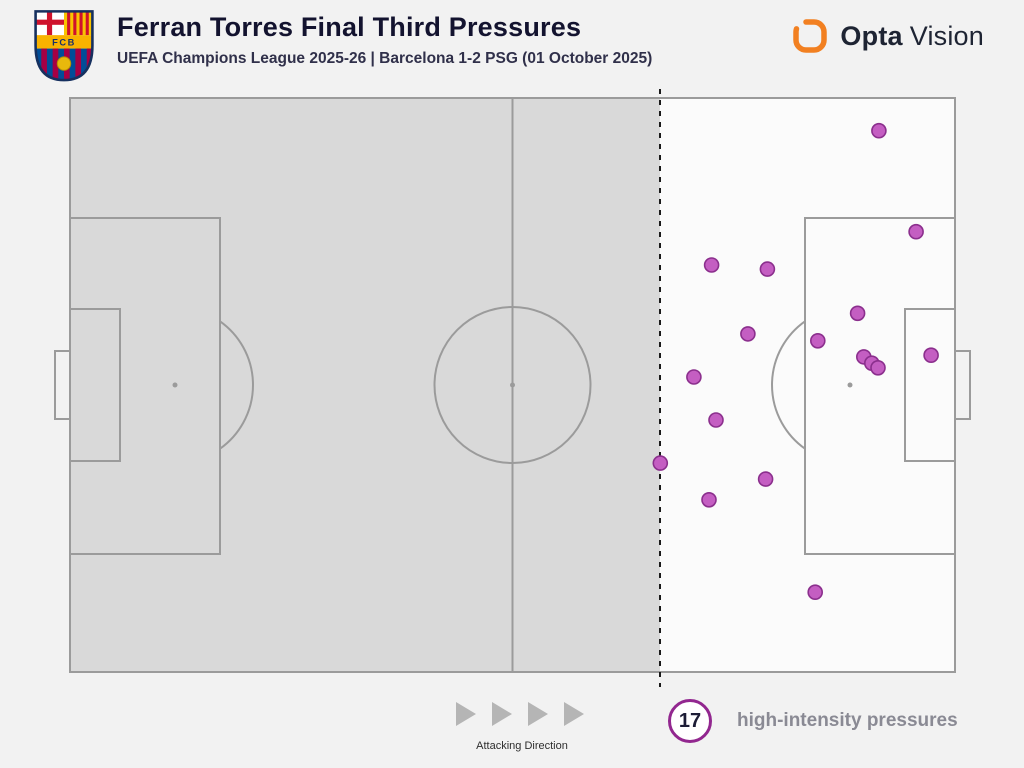 The image size is (1024, 768). I want to click on pressure-count-label: high-intensity pressures, so click(847, 720).